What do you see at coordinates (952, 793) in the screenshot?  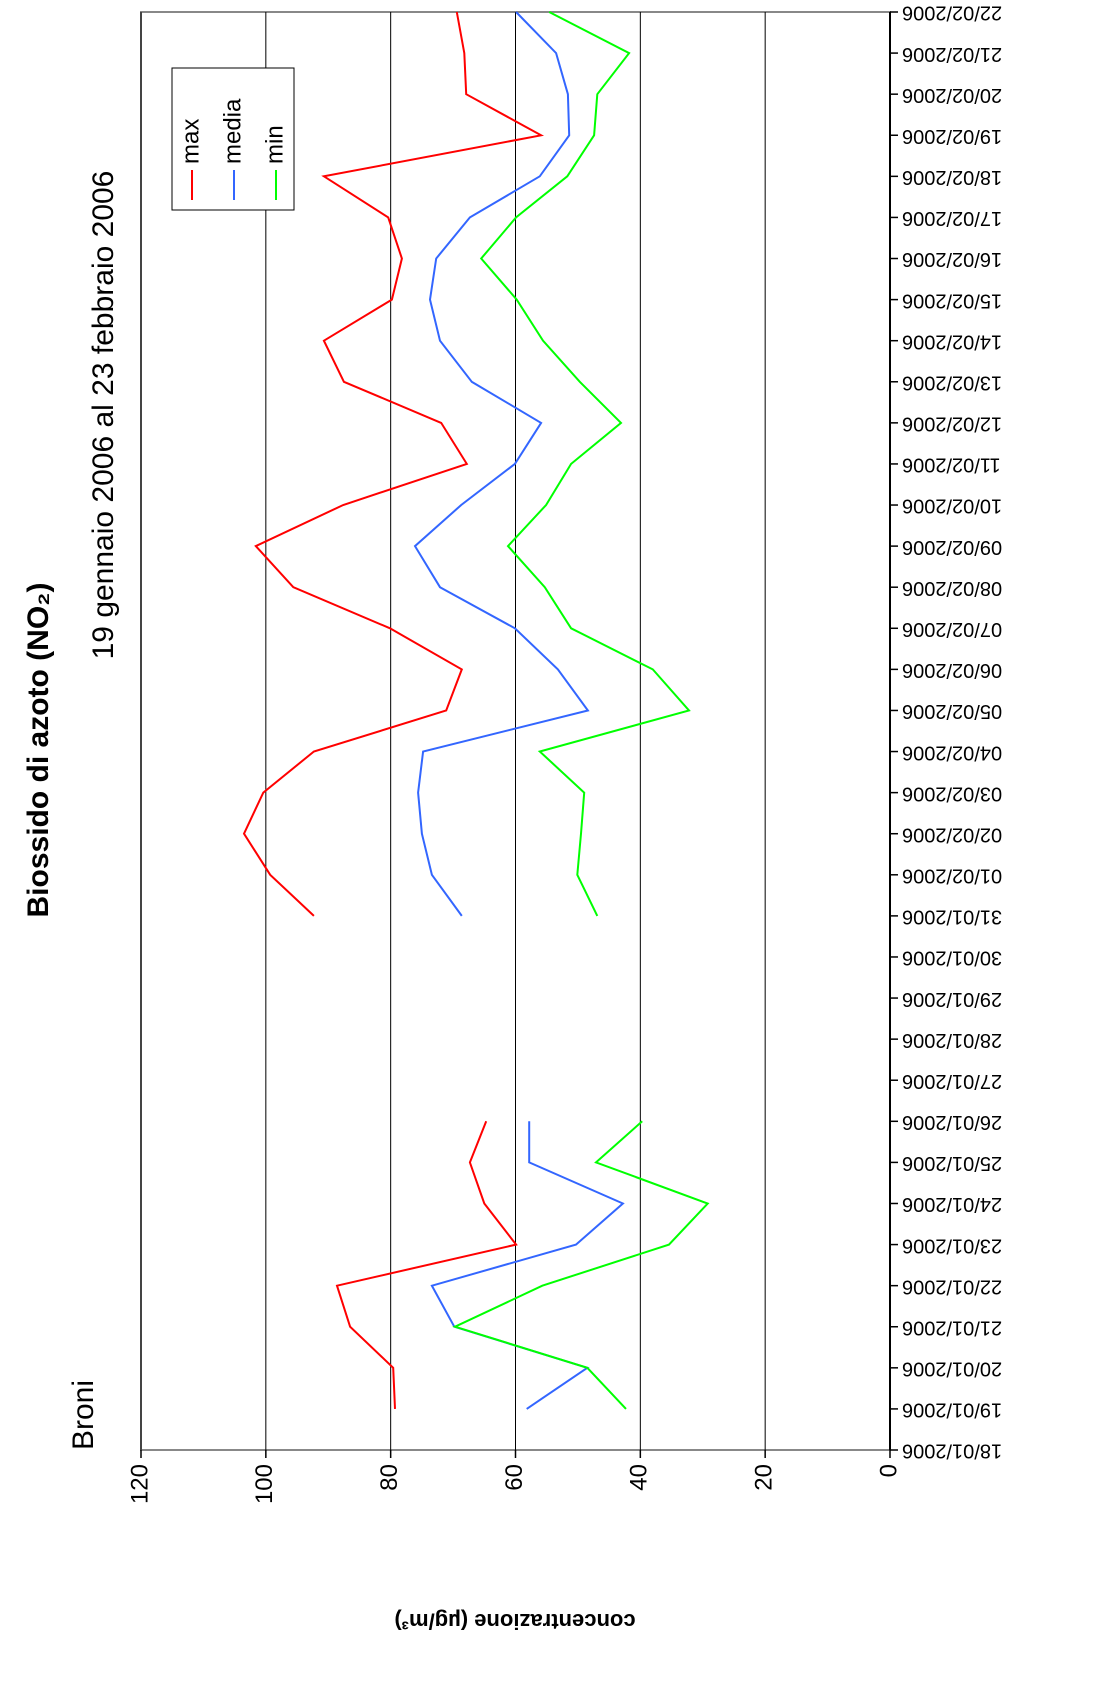 I see `x-tick-label: 03/02/2006` at bounding box center [952, 793].